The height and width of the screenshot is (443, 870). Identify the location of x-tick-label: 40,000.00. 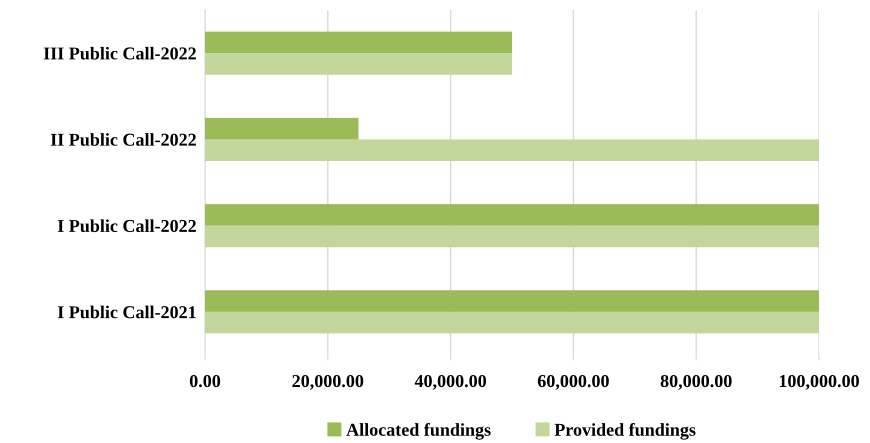
(450, 382).